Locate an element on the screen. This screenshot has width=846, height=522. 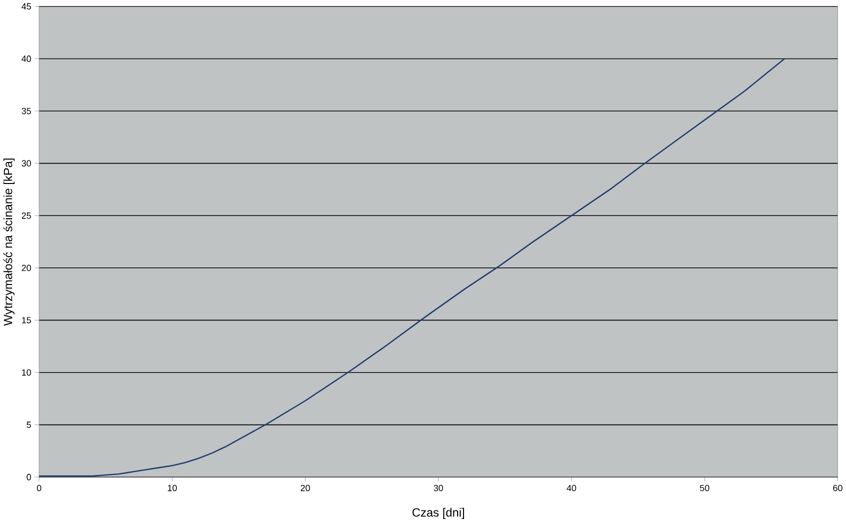
y-tick-label: 0 is located at coordinates (28, 477).